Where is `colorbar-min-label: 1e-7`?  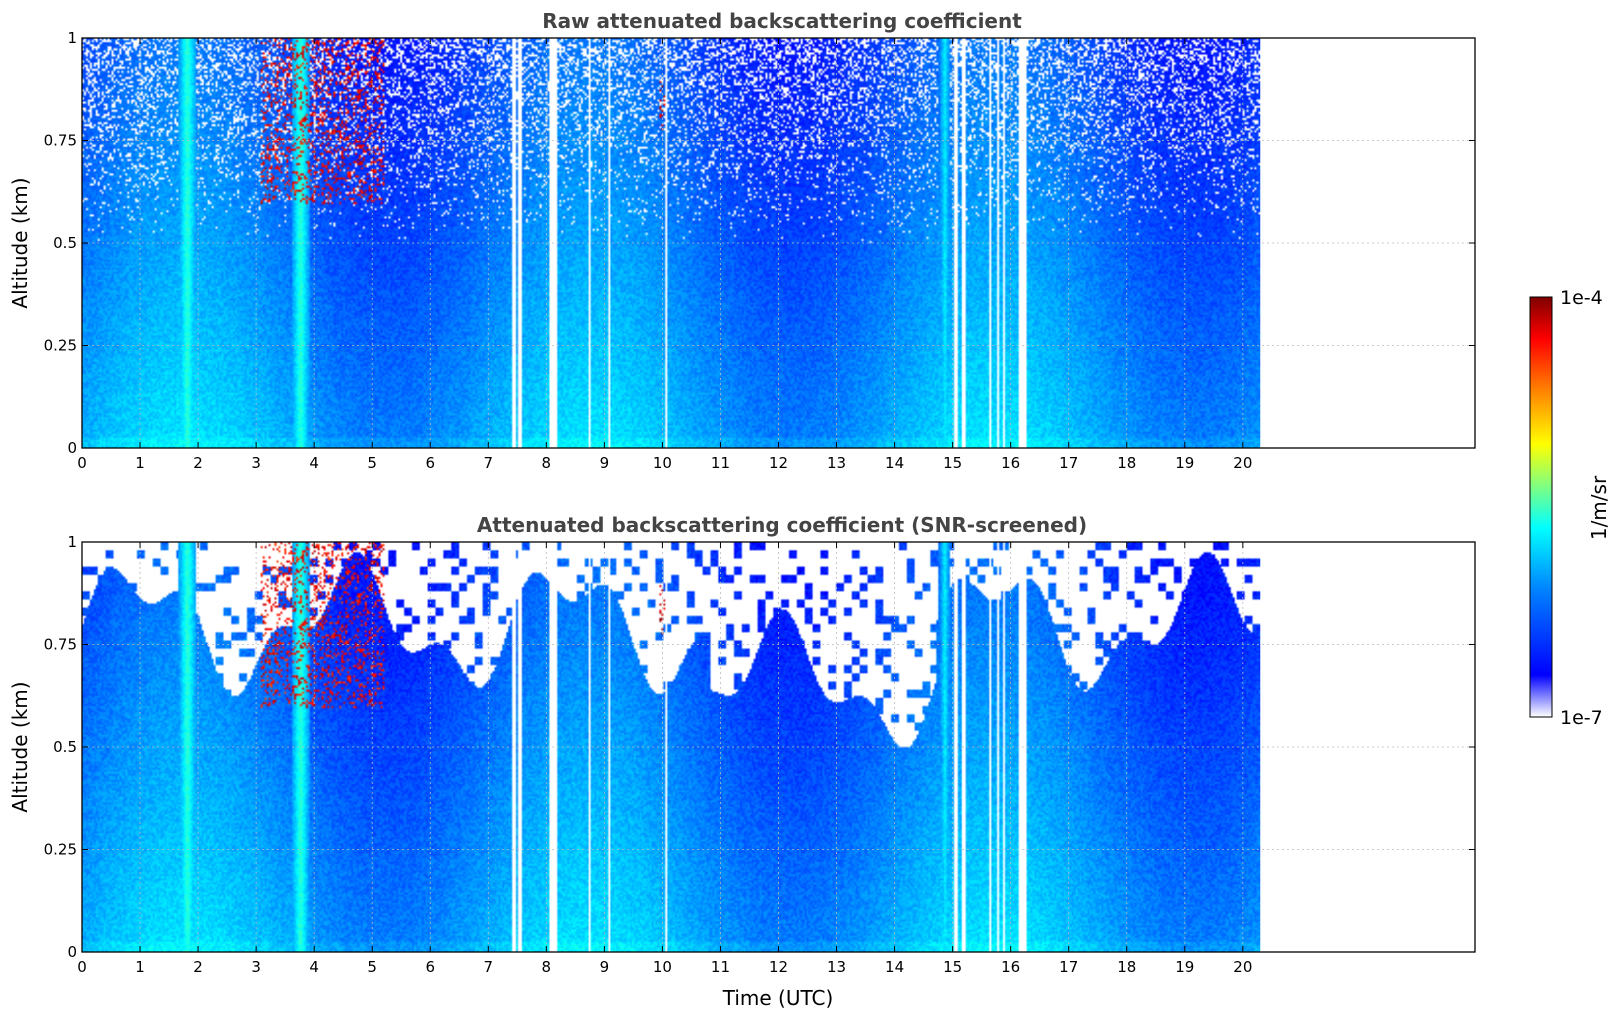 colorbar-min-label: 1e-7 is located at coordinates (1581, 718).